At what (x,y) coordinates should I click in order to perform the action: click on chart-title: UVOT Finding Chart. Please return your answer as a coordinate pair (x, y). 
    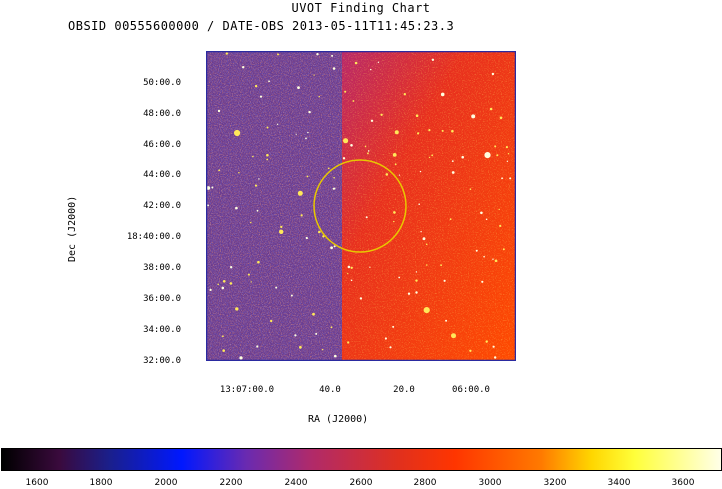
    Looking at the image, I should click on (361, 8).